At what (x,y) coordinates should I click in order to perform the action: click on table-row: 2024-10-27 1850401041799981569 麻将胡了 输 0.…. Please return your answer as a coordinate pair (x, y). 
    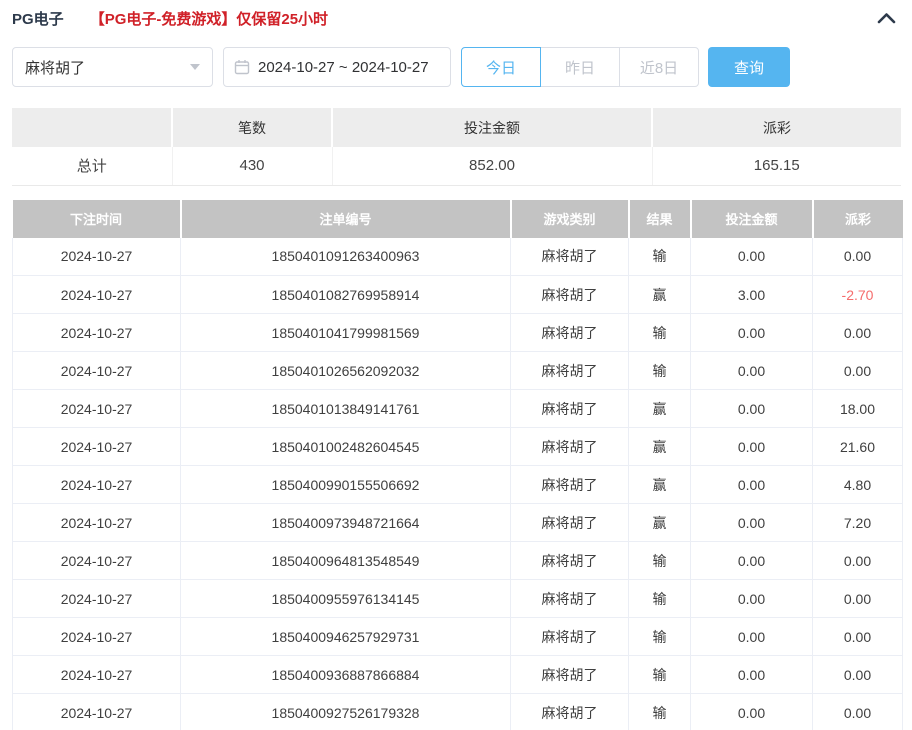
    Looking at the image, I should click on (457, 332).